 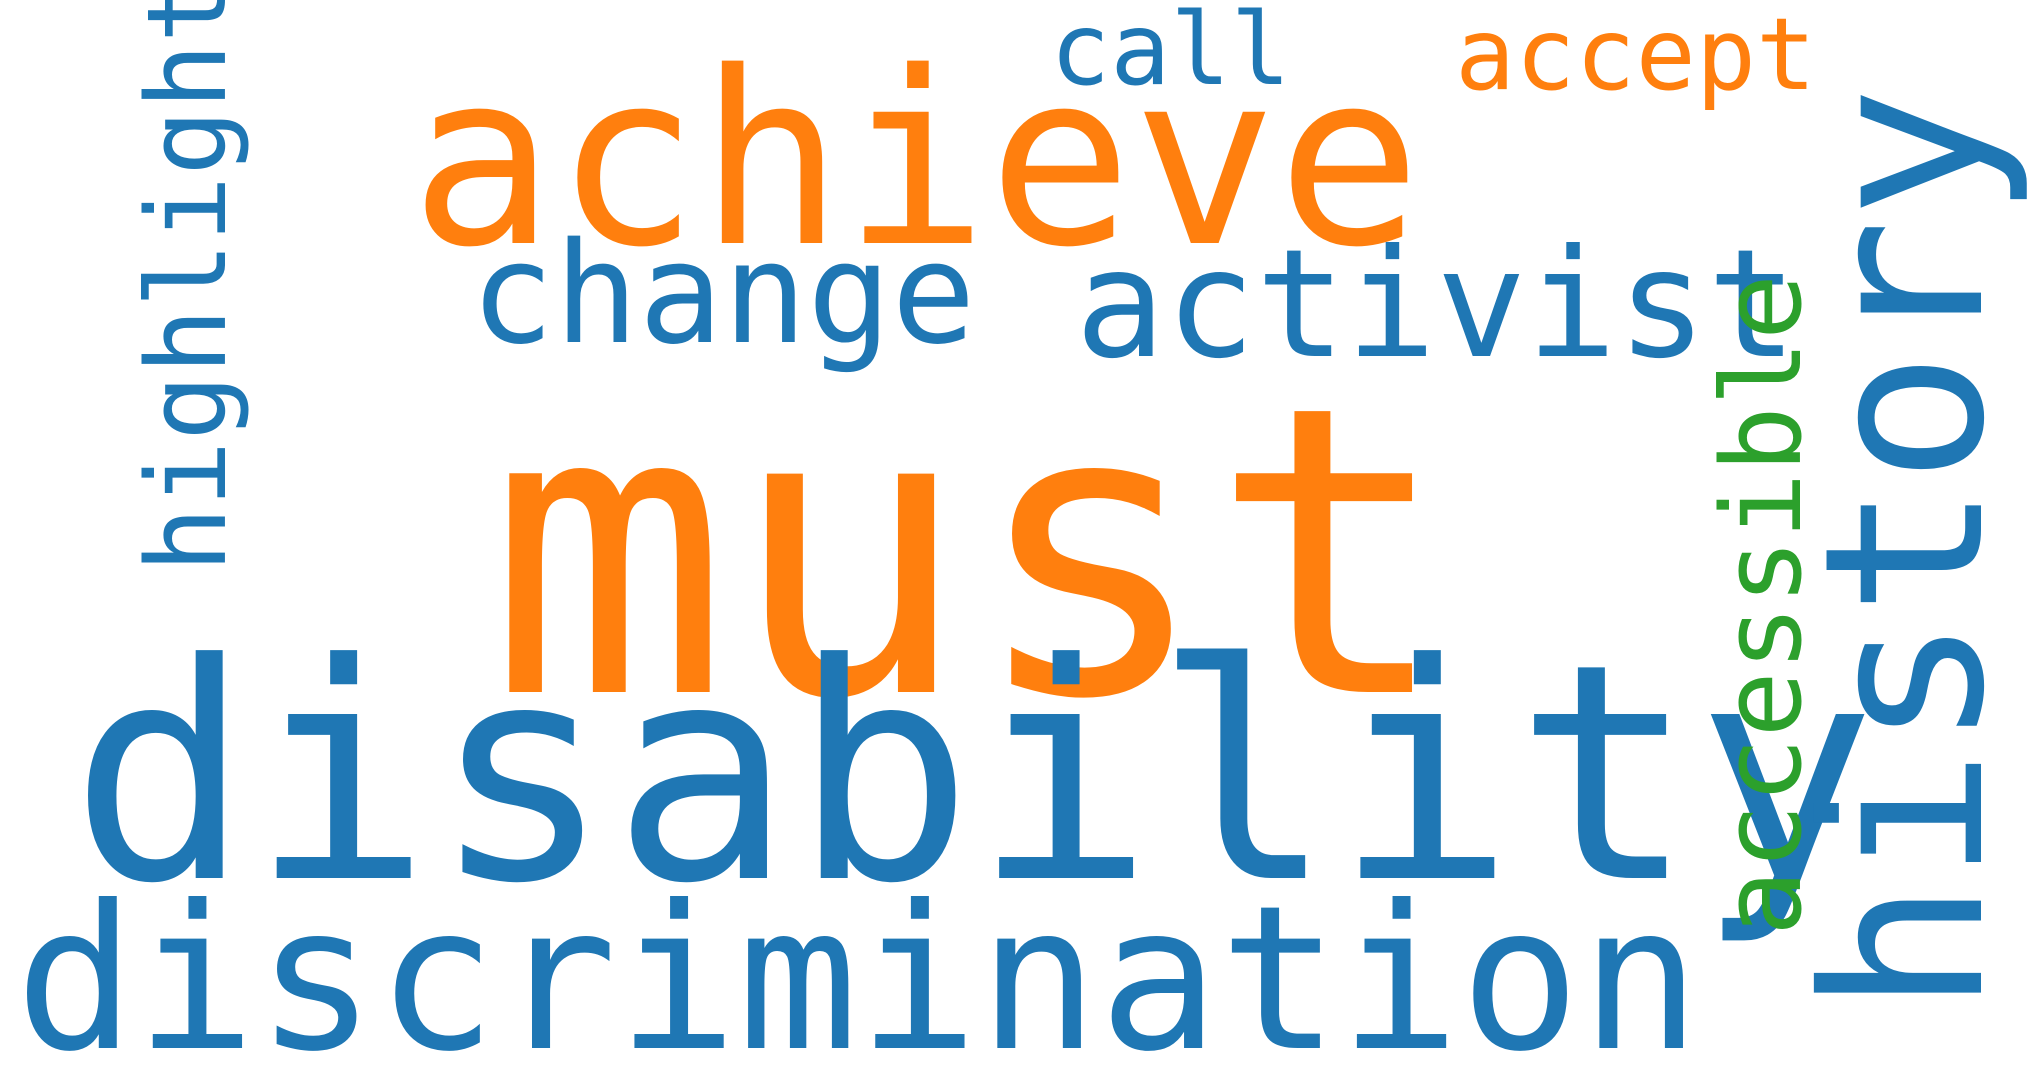 I want to click on word-achieve: achieve, so click(x=916, y=160).